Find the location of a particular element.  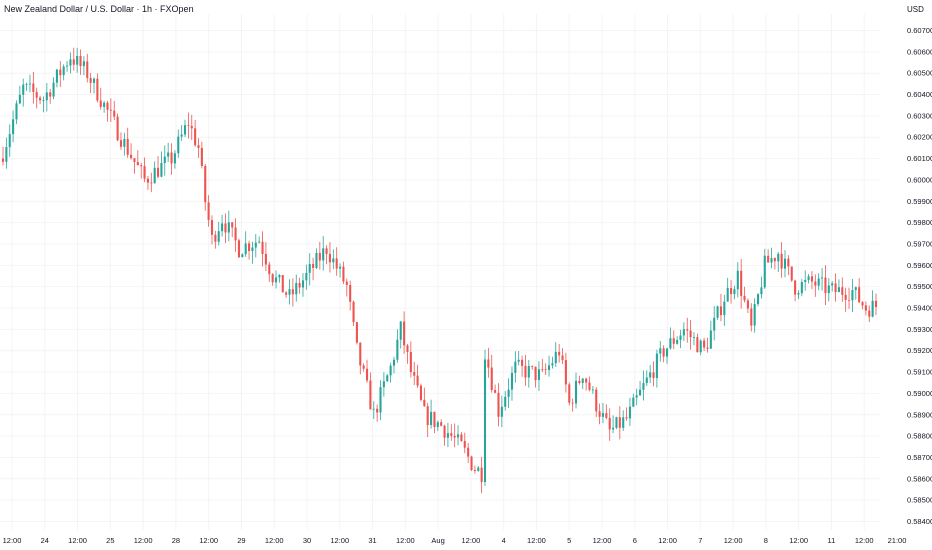

y-tick-label: 0.58600 is located at coordinates (919, 478).